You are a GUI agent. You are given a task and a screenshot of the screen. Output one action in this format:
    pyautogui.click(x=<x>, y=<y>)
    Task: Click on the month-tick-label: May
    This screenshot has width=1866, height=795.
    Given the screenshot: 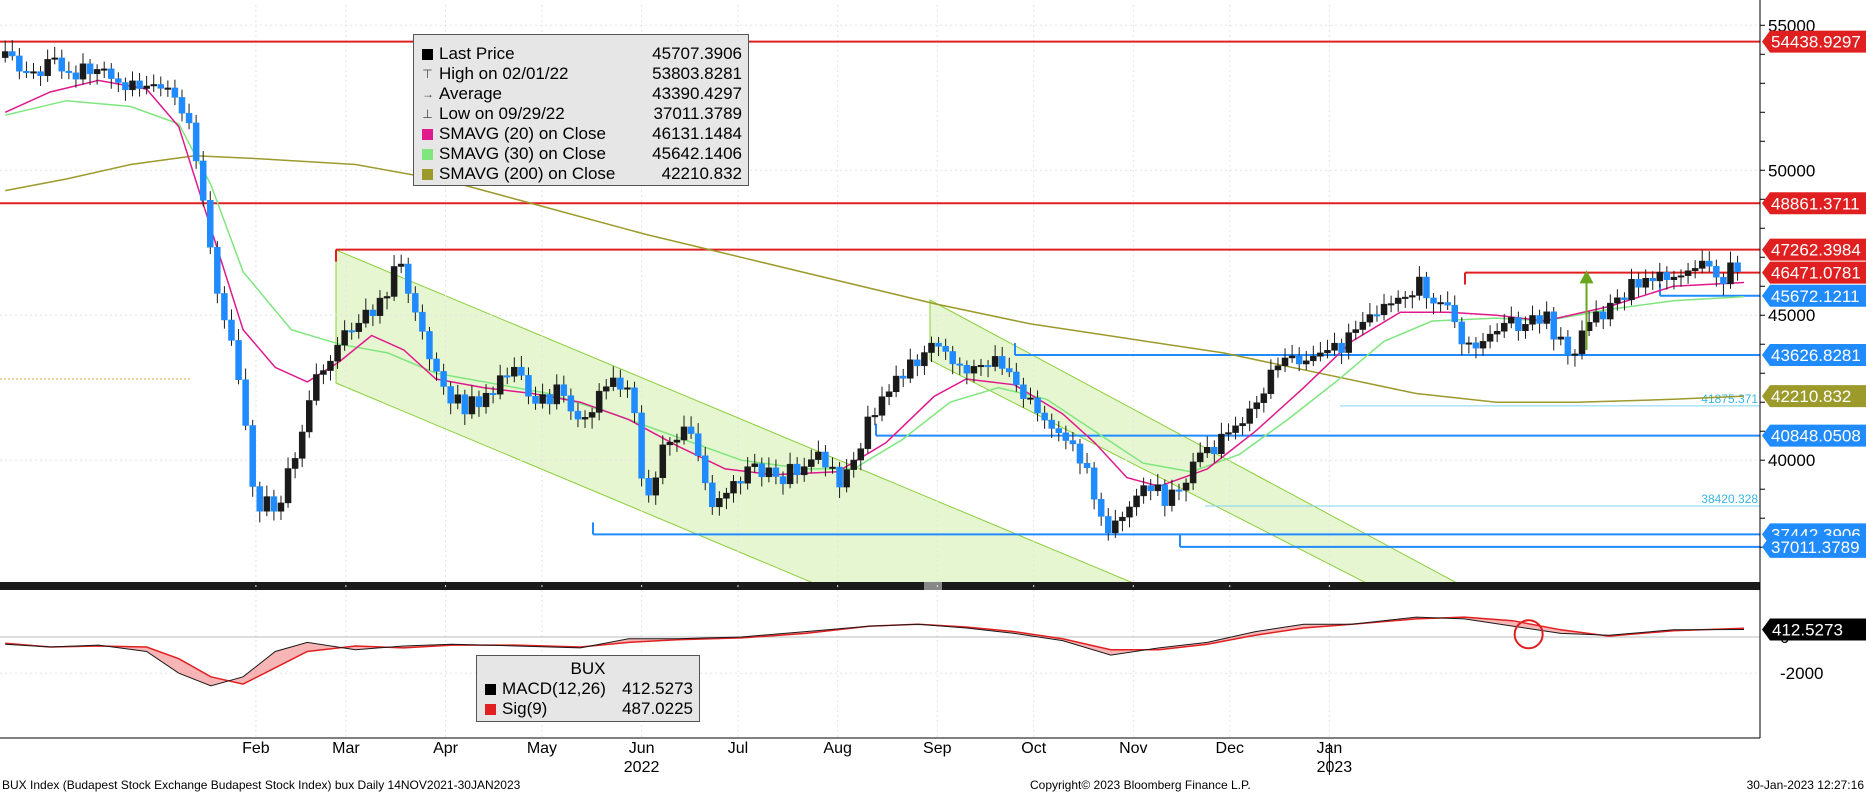 What is the action you would take?
    pyautogui.click(x=542, y=748)
    